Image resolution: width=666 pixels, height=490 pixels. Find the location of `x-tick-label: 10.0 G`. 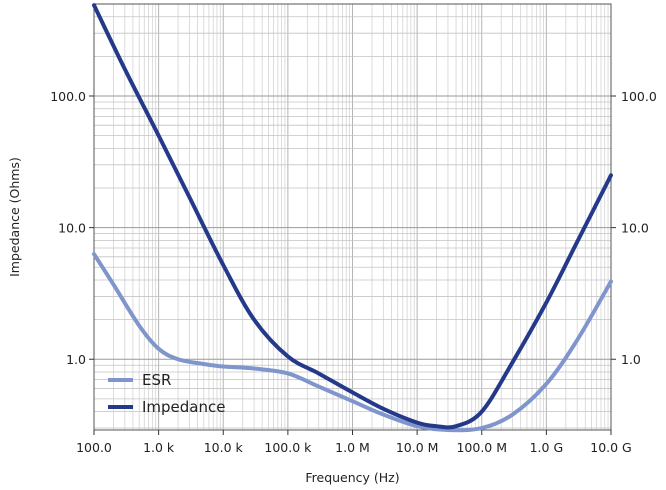

x-tick-label: 10.0 G is located at coordinates (611, 447).